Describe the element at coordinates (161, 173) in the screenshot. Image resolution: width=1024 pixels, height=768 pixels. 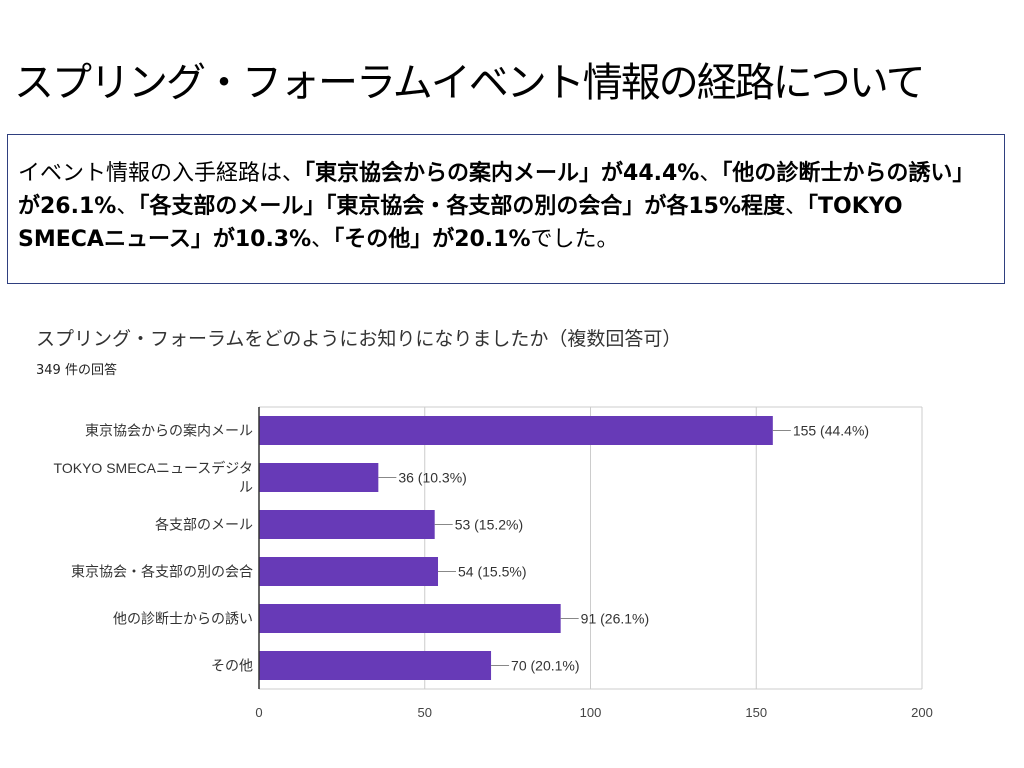
I see `summary-segment: イベント情報の入手経路は、` at that location.